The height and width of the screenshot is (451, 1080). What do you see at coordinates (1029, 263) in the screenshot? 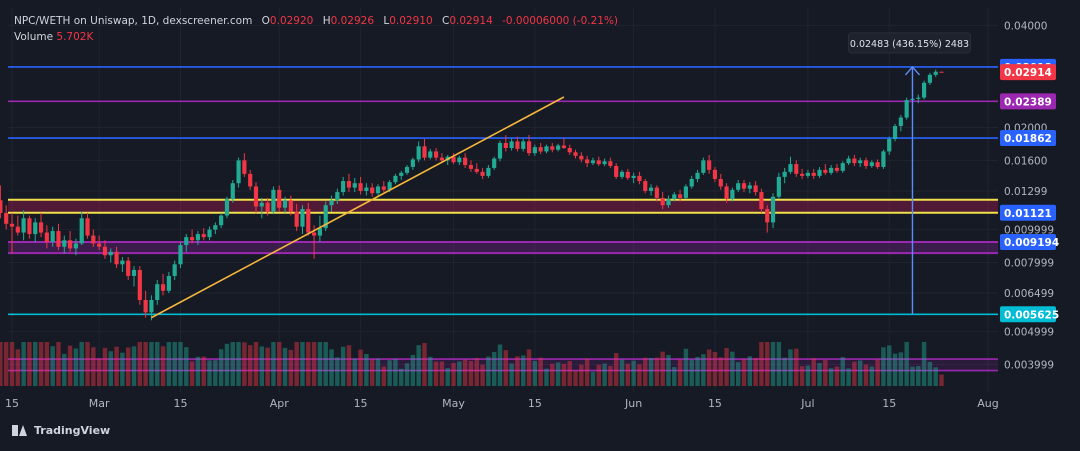
I see `y-tick-label: 0.007999` at bounding box center [1029, 263].